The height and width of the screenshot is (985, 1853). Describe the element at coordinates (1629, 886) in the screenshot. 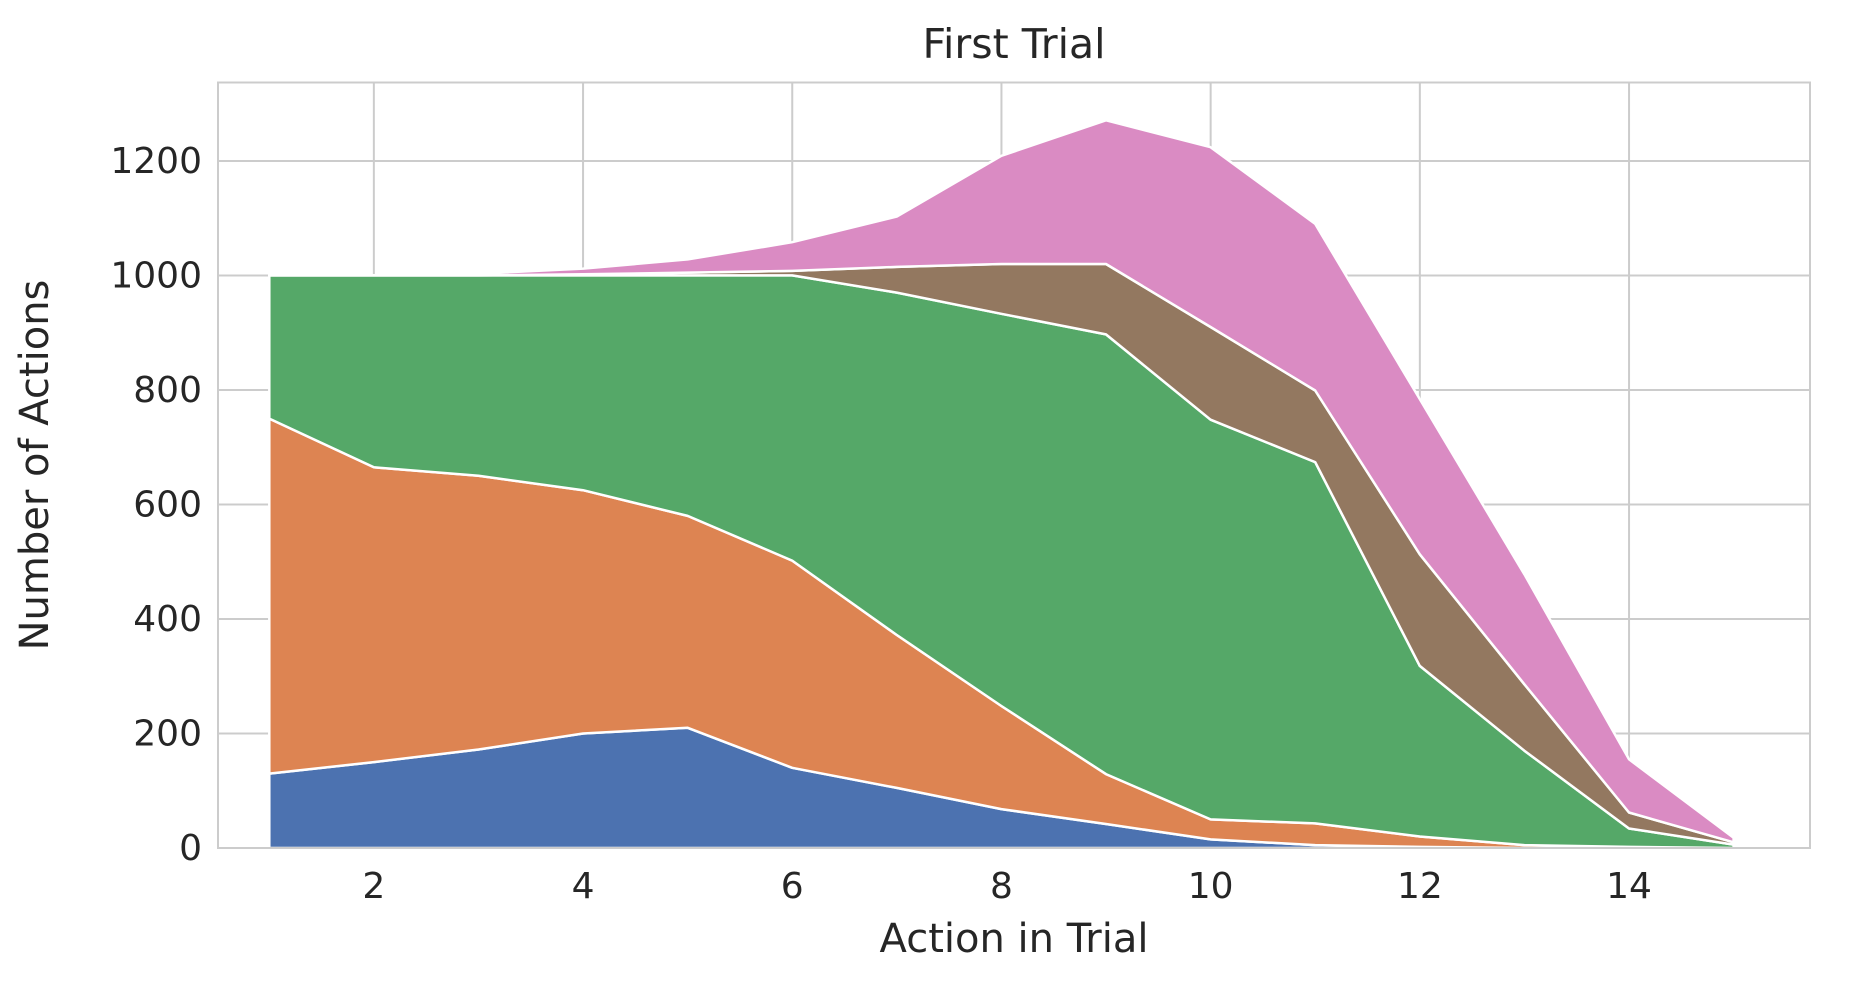

I see `x-tick-label: 14` at that location.